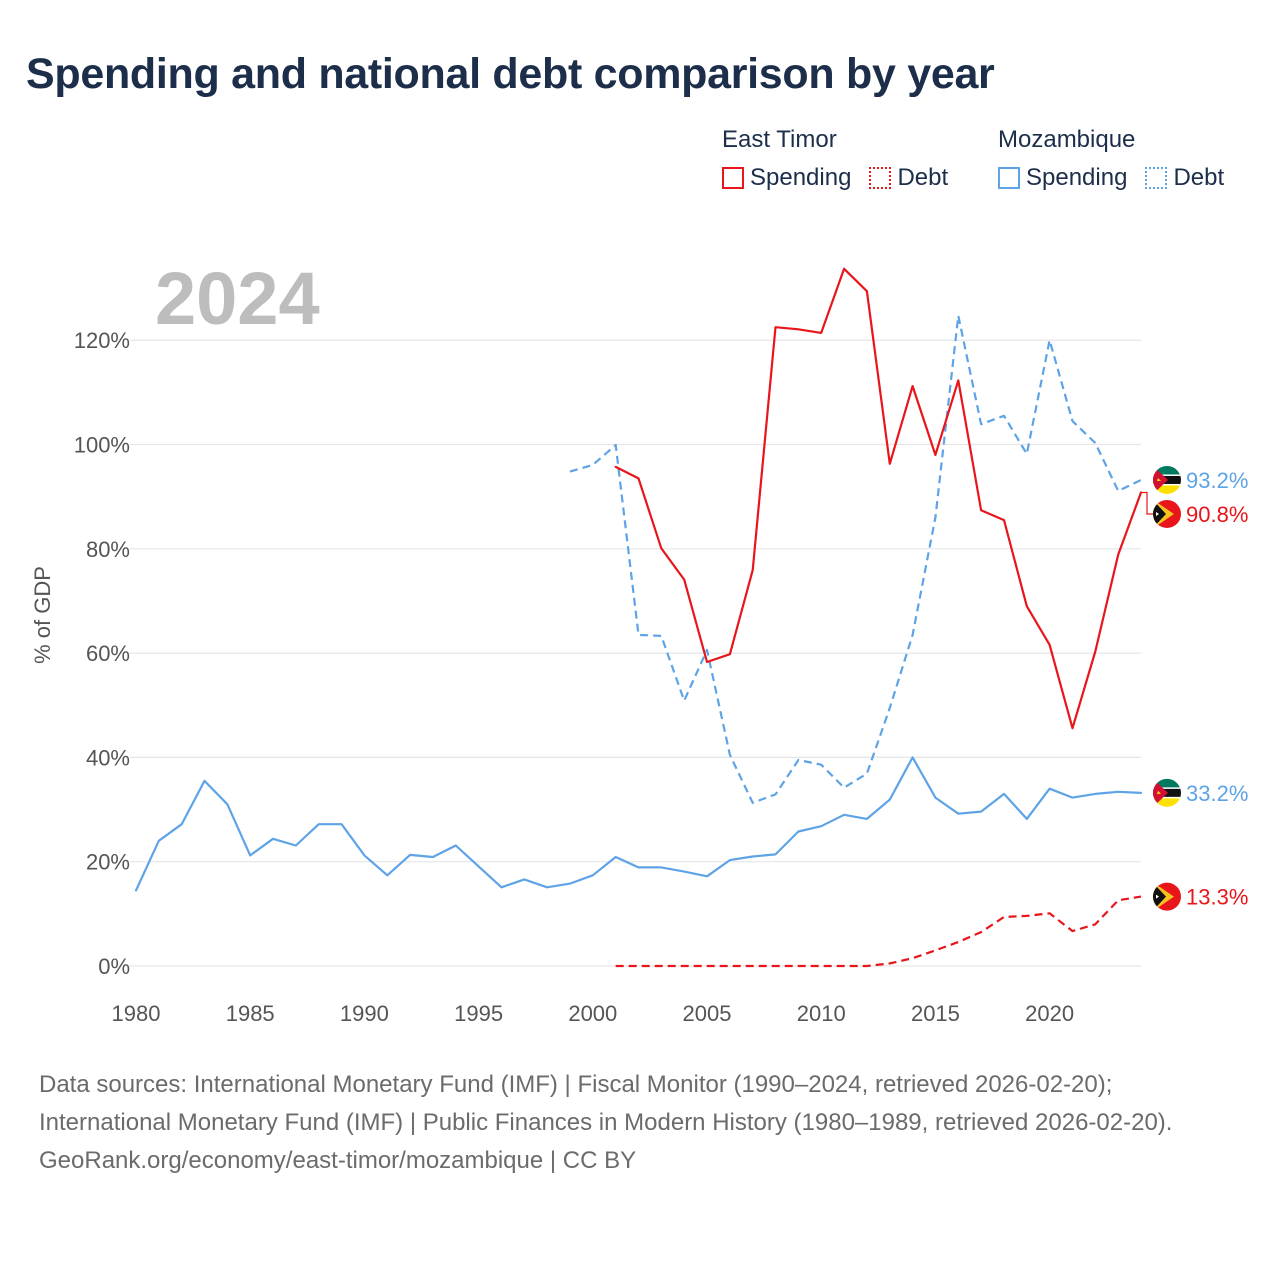 Image resolution: width=1280 pixels, height=1280 pixels. Describe the element at coordinates (108, 653) in the screenshot. I see `y-tick-label: 60%` at that location.